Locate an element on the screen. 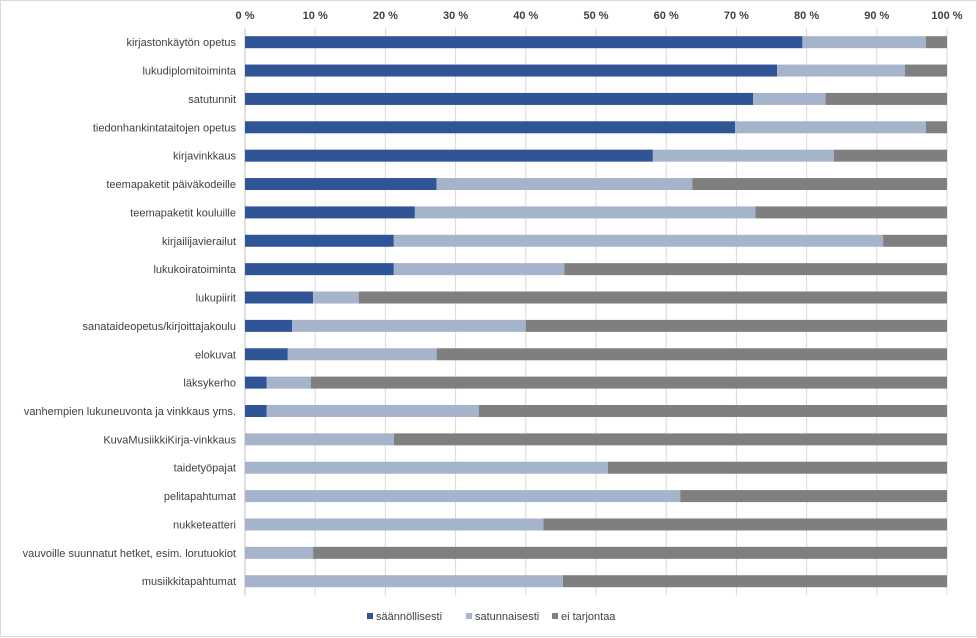  x-tick-label: 80 % is located at coordinates (806, 16).